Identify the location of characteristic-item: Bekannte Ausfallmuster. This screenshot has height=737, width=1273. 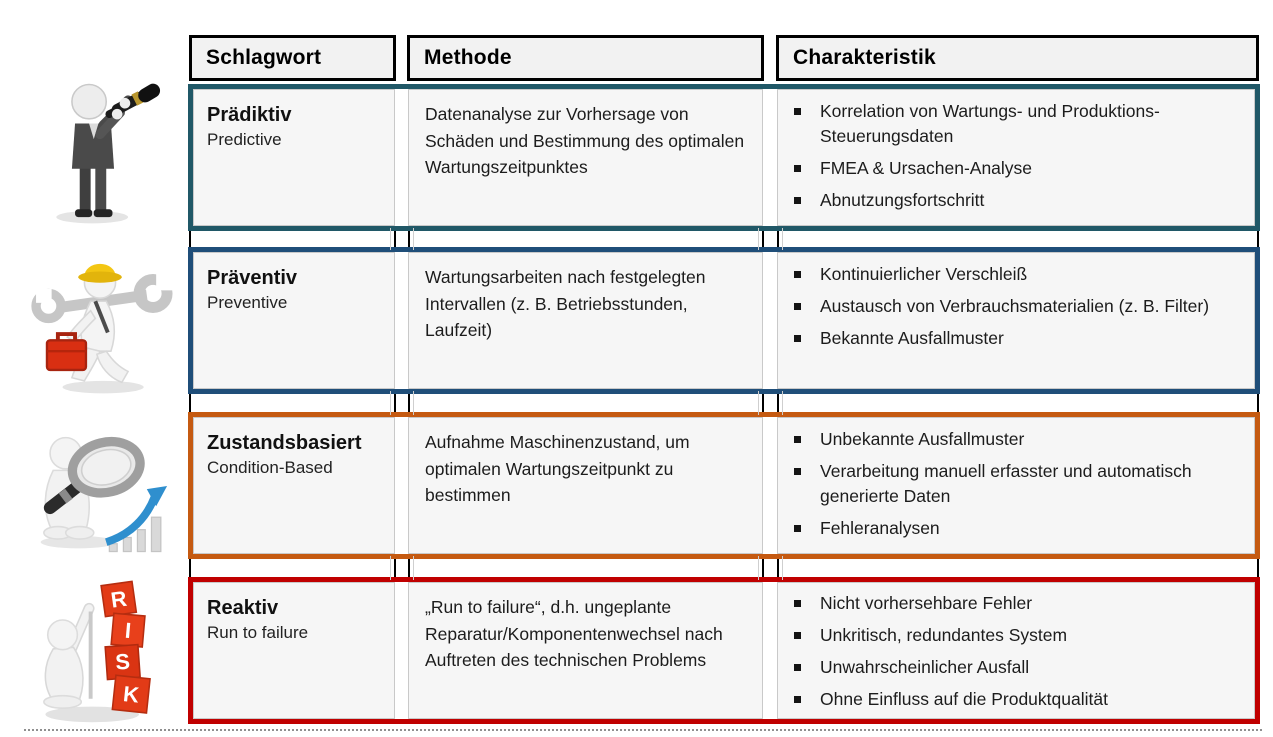
(1017, 338).